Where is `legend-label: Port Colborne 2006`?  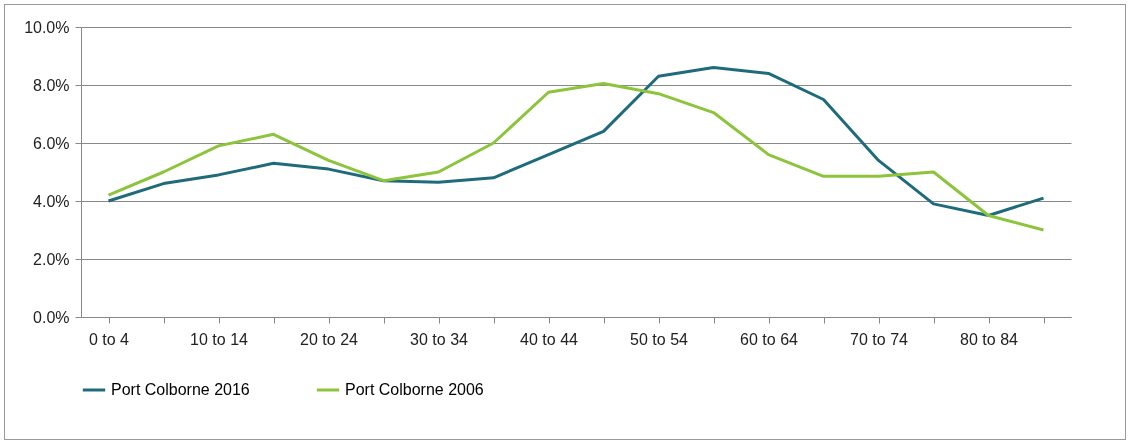
legend-label: Port Colborne 2006 is located at coordinates (414, 389).